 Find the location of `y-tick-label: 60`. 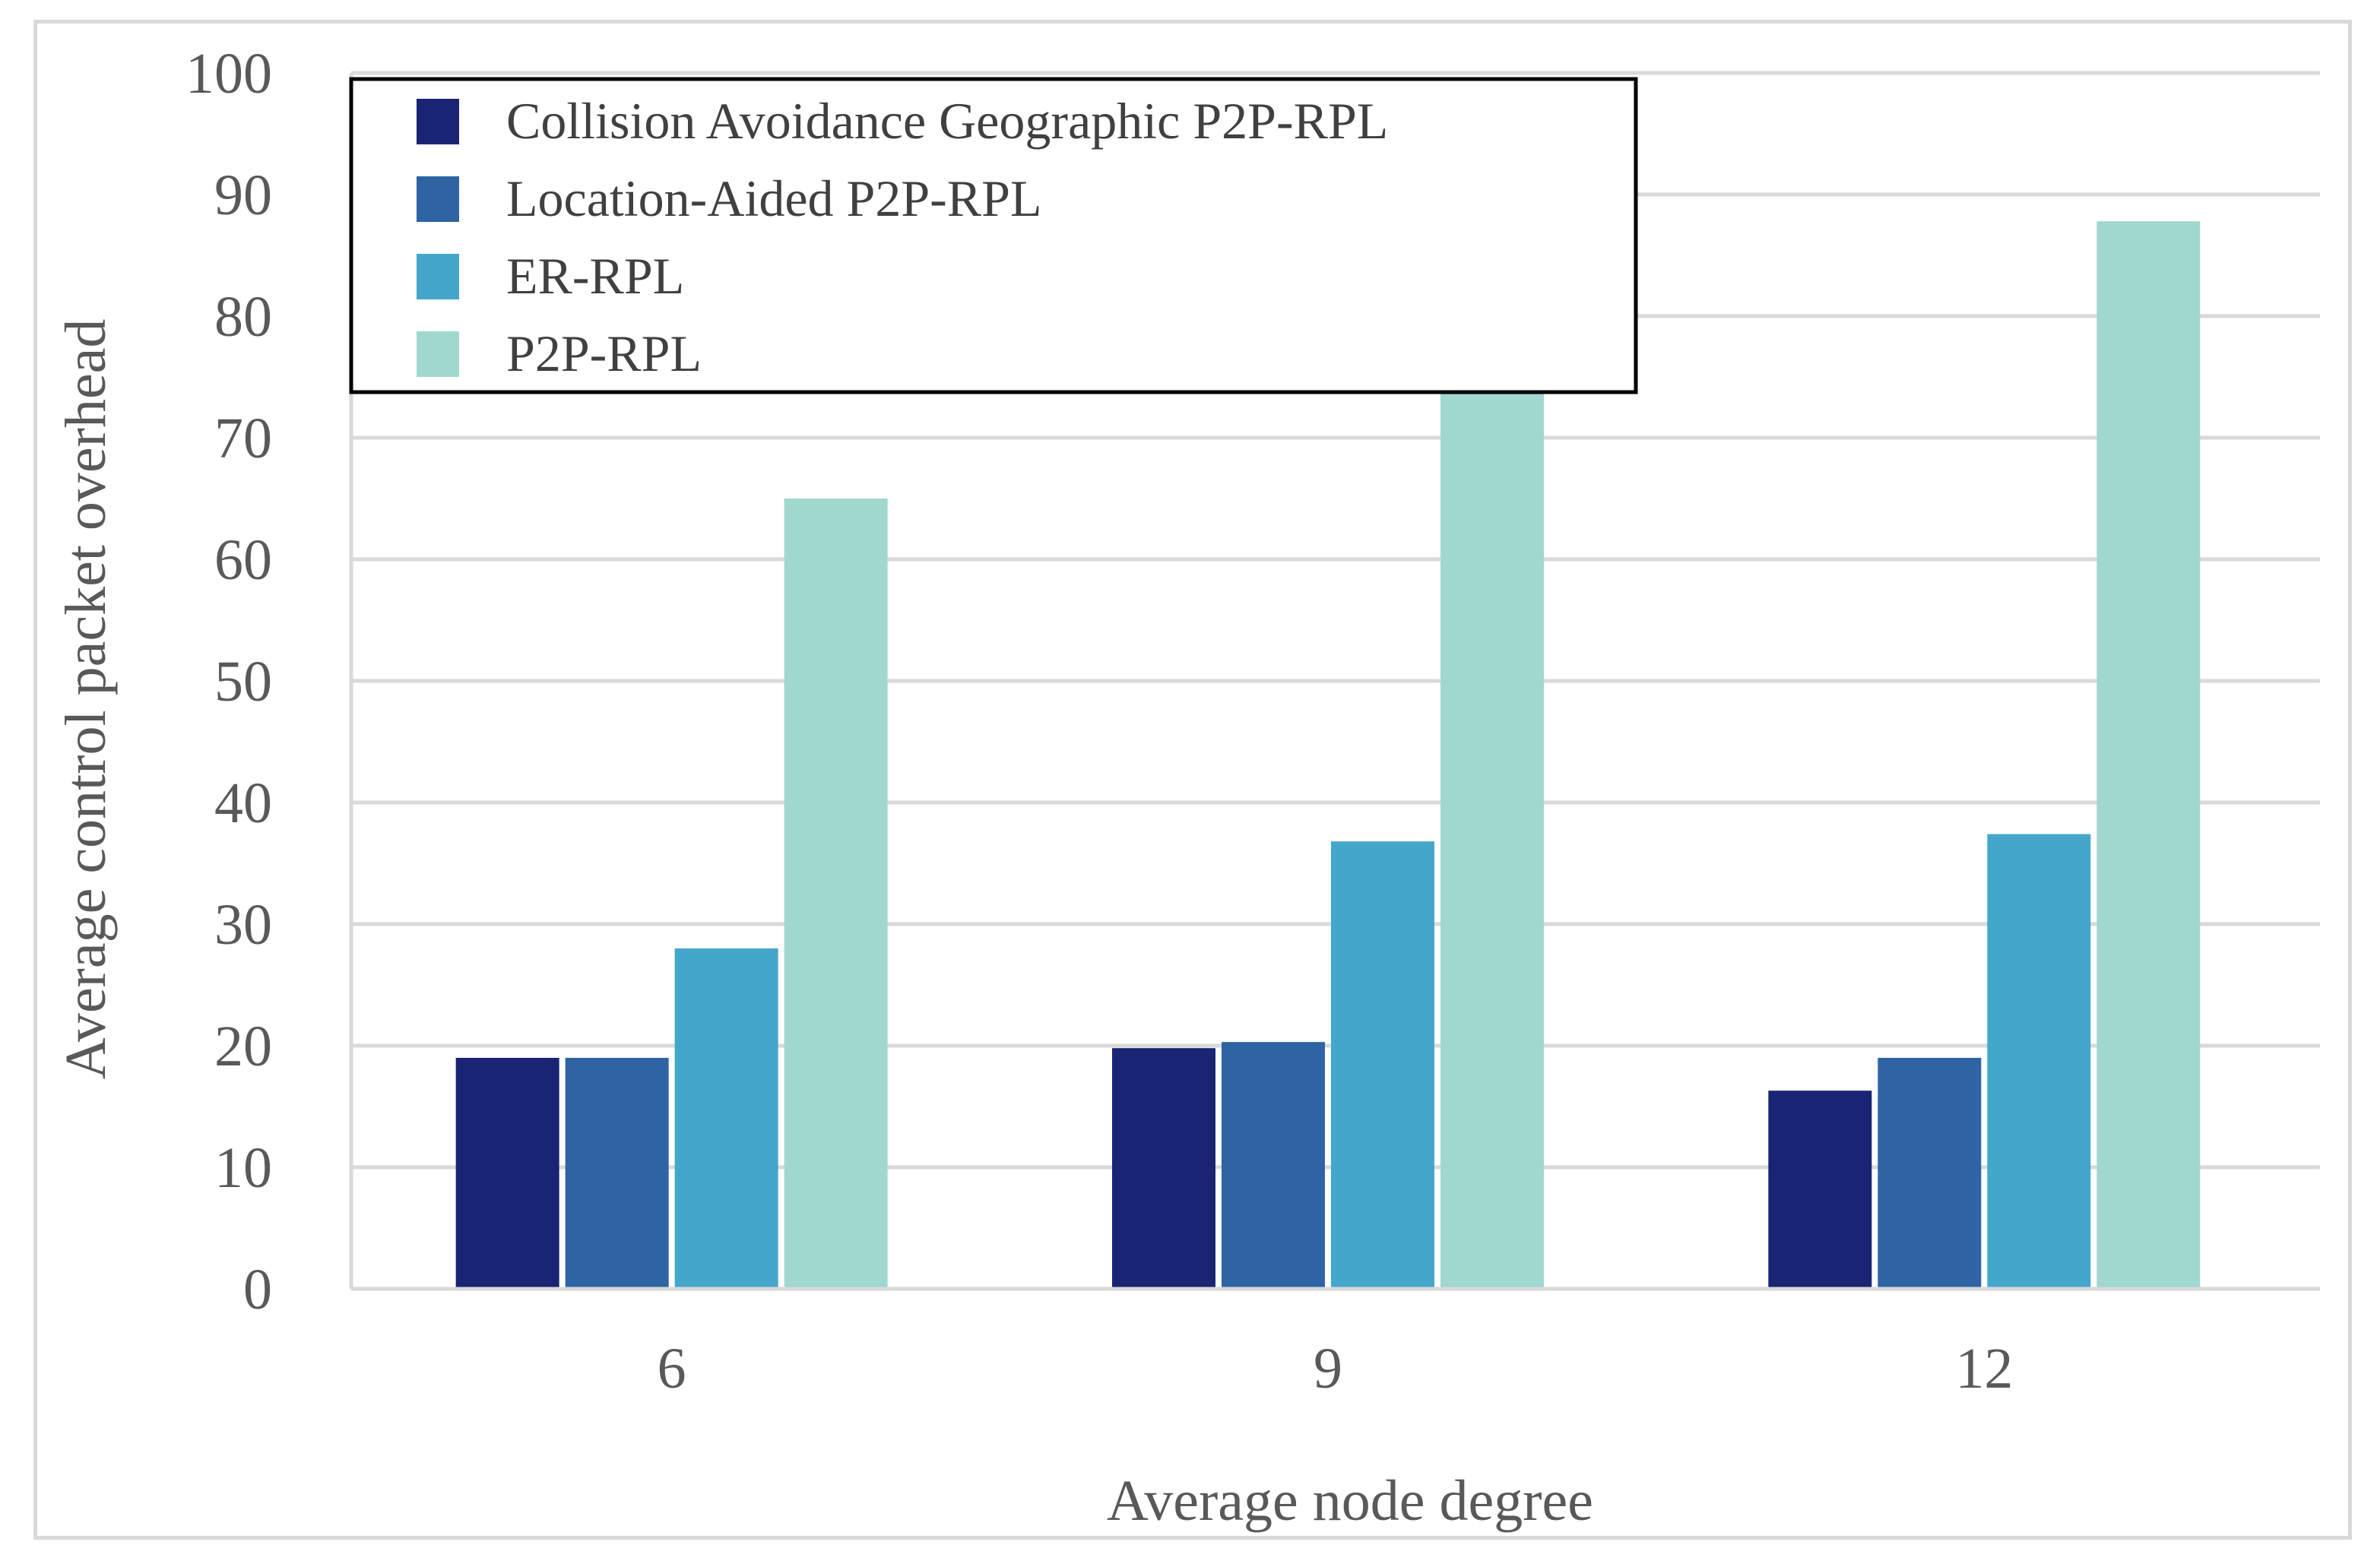

y-tick-label: 60 is located at coordinates (243, 560).